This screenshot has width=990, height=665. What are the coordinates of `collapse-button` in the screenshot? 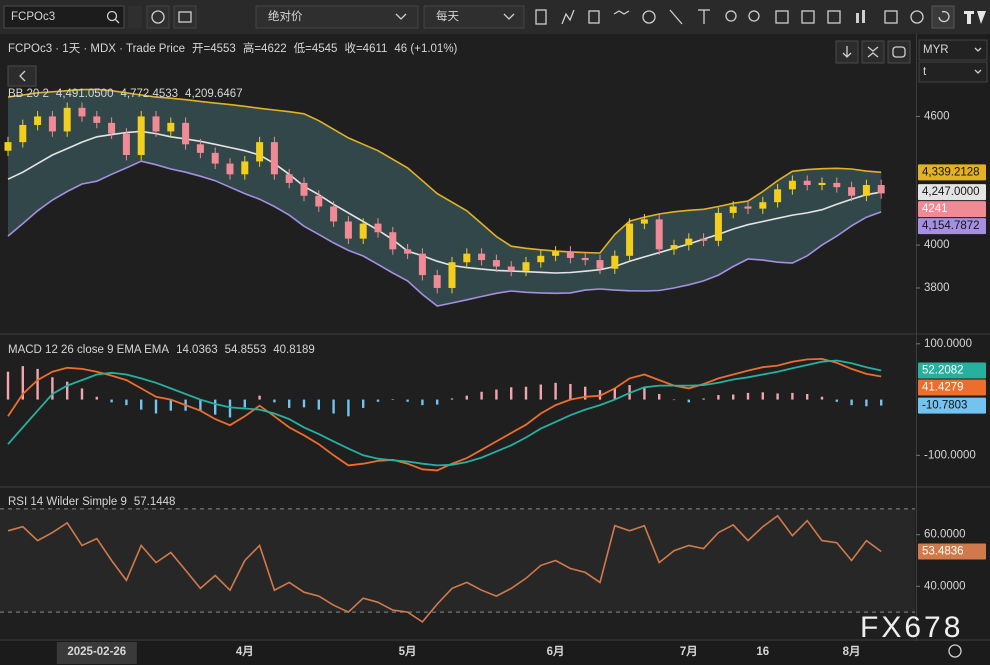 It's located at (22, 76).